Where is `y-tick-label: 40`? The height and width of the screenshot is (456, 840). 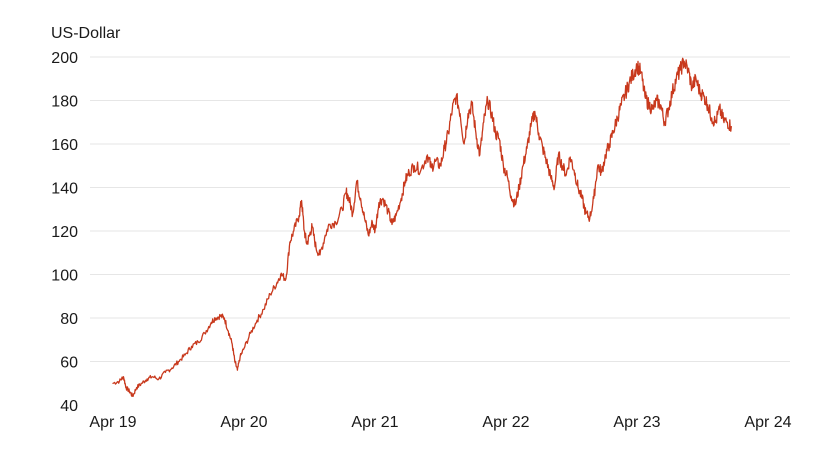 y-tick-label: 40 is located at coordinates (69, 406).